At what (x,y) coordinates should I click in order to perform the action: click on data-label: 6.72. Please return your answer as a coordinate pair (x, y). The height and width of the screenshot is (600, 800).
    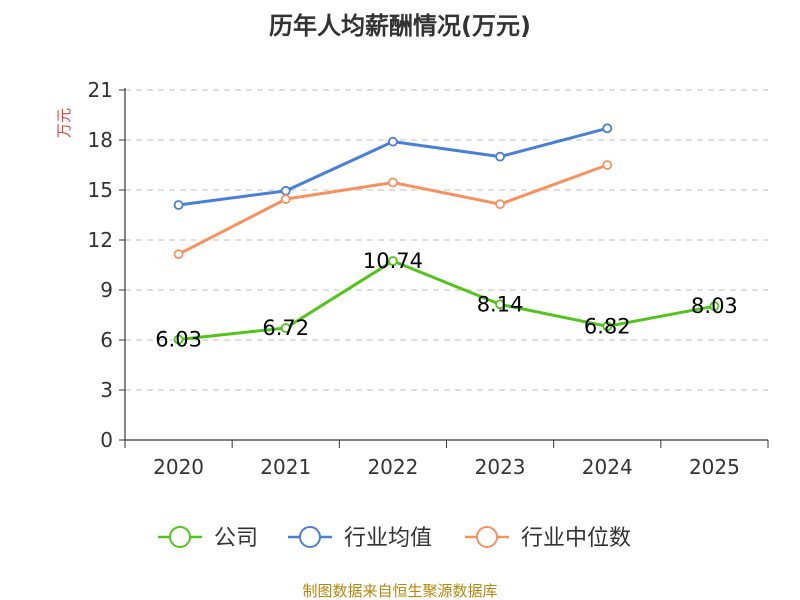
    Looking at the image, I should click on (285, 328).